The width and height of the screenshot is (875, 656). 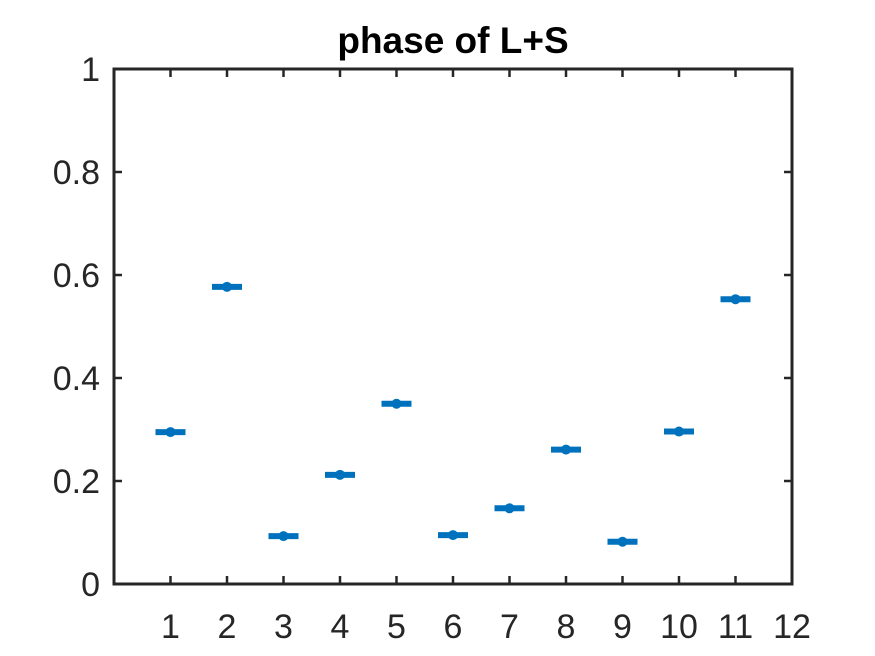 I want to click on chart-title: phase of L+S, so click(x=452, y=40).